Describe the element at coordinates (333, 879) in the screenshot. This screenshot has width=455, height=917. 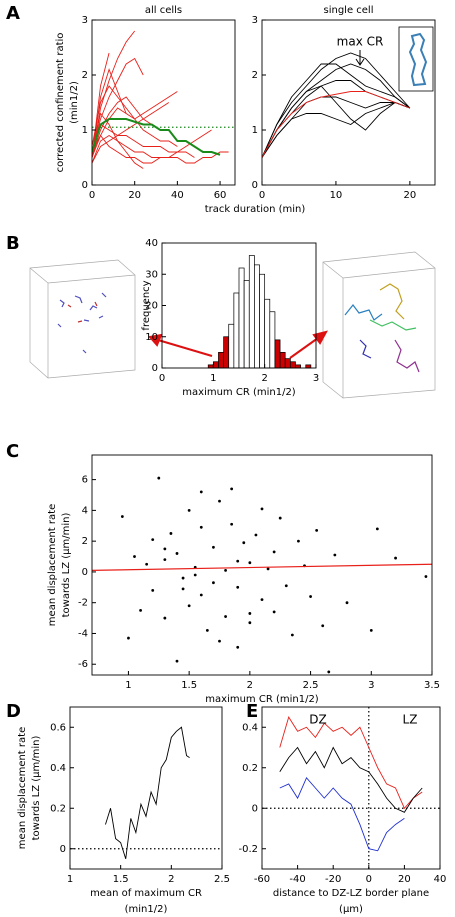
I see `x-tick-label: -20` at that location.